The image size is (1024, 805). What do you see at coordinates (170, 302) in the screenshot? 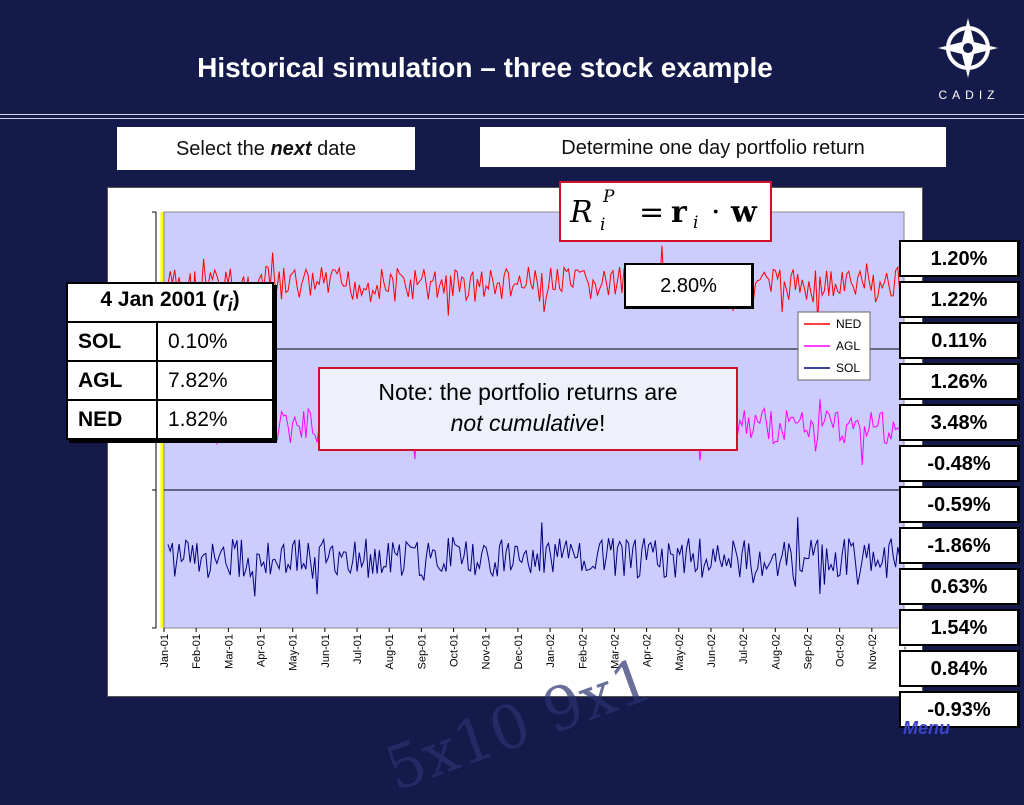
I see `returns-table-header: 4 Jan 2001 (ri)` at bounding box center [170, 302].